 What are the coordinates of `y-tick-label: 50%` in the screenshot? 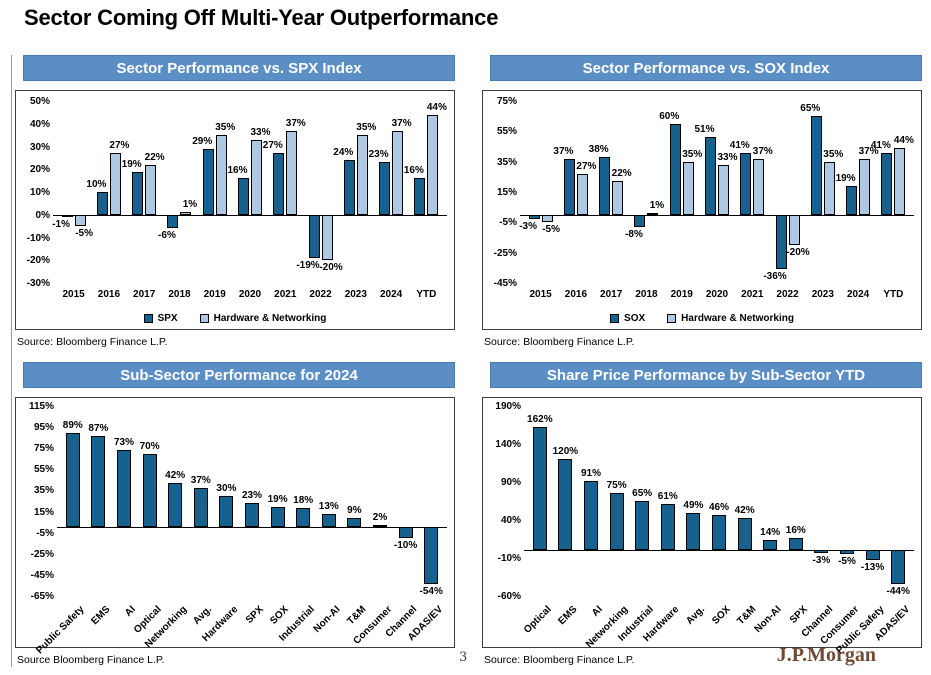 It's located at (39, 101).